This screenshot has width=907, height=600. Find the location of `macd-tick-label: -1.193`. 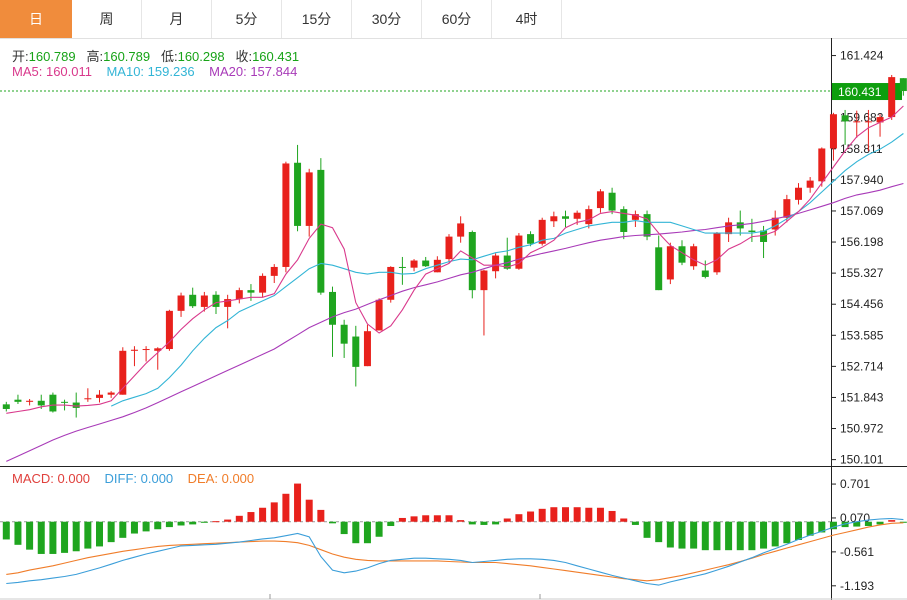

macd-tick-label: -1.193 is located at coordinates (857, 586).